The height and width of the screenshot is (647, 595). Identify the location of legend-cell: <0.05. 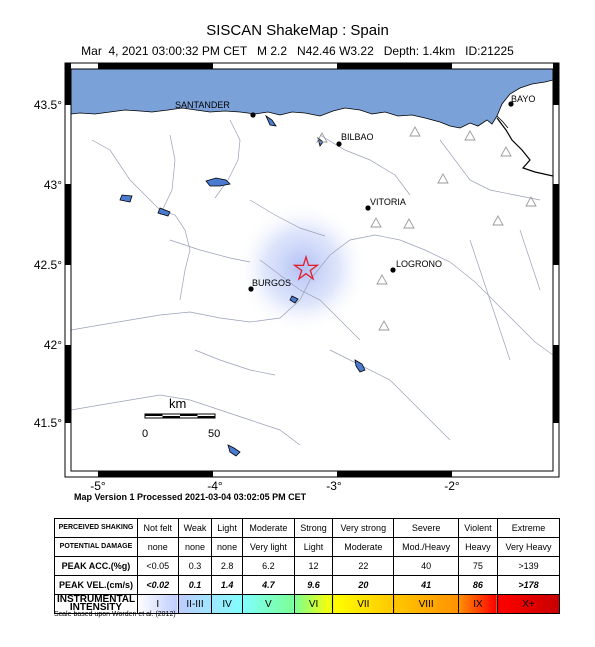
(157, 566).